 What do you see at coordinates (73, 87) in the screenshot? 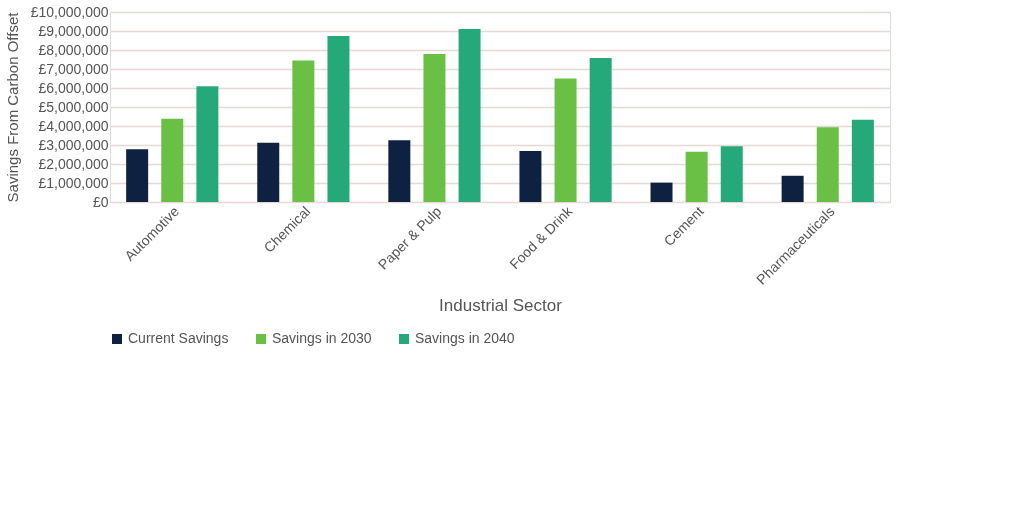
I see `y-tick-label: £6,000,000` at bounding box center [73, 87].